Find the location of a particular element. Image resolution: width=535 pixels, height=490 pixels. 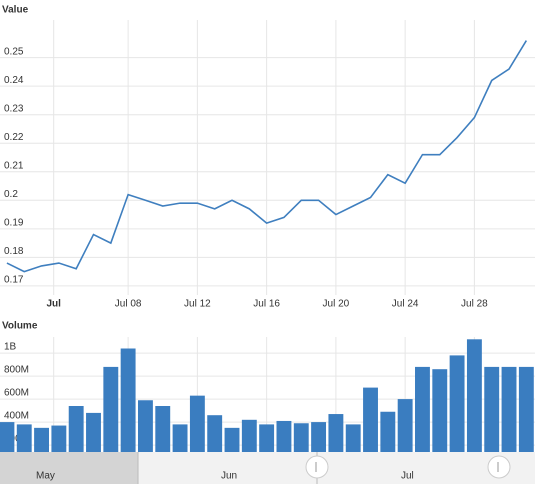

x-tick-label: Jul is located at coordinates (53, 304).